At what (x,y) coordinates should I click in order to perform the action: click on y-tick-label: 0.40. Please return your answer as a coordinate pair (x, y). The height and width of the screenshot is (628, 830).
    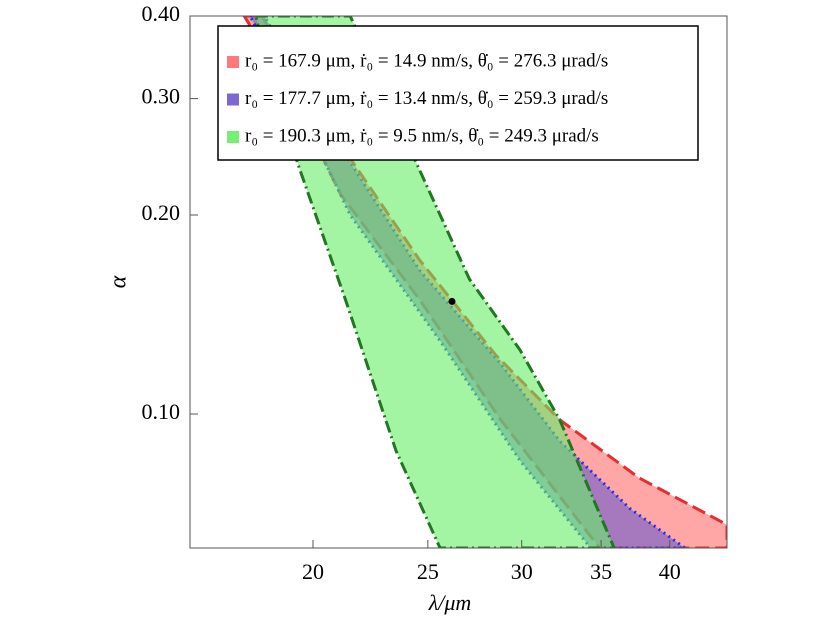
    Looking at the image, I should click on (161, 13).